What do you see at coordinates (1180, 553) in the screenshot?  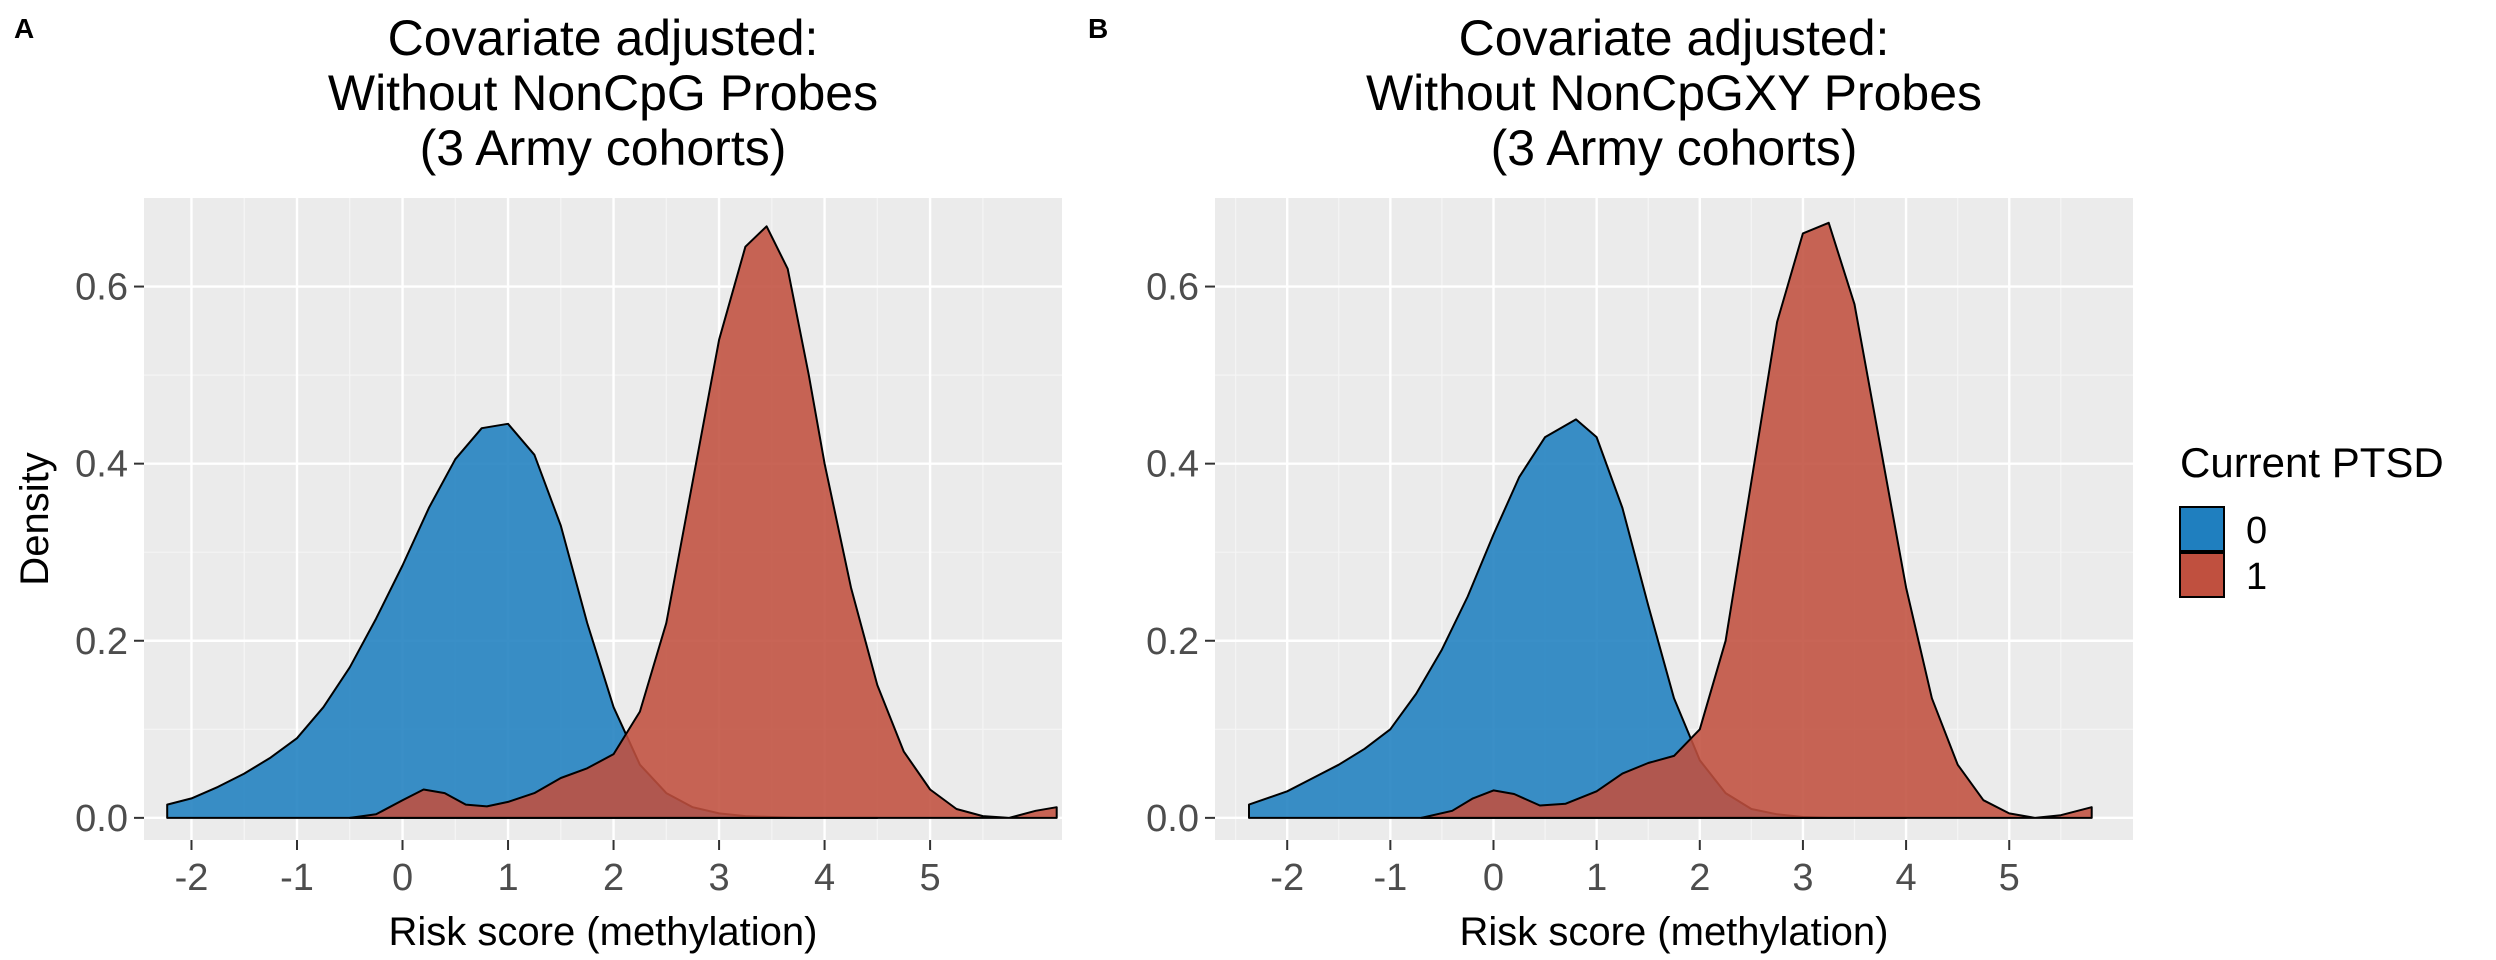 I see `y-ticks-b: 0.0 0.2 0.4 0.6` at bounding box center [1180, 553].